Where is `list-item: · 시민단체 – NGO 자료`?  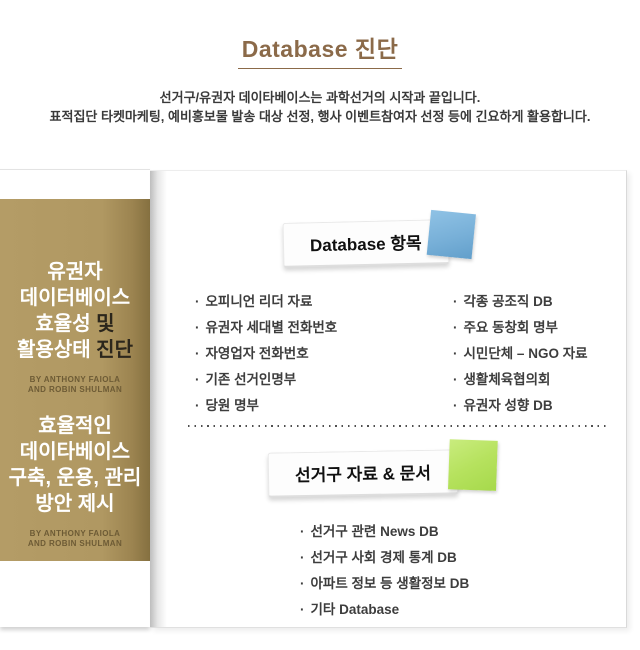 list-item: · 시민단체 – NGO 자료 is located at coordinates (520, 354).